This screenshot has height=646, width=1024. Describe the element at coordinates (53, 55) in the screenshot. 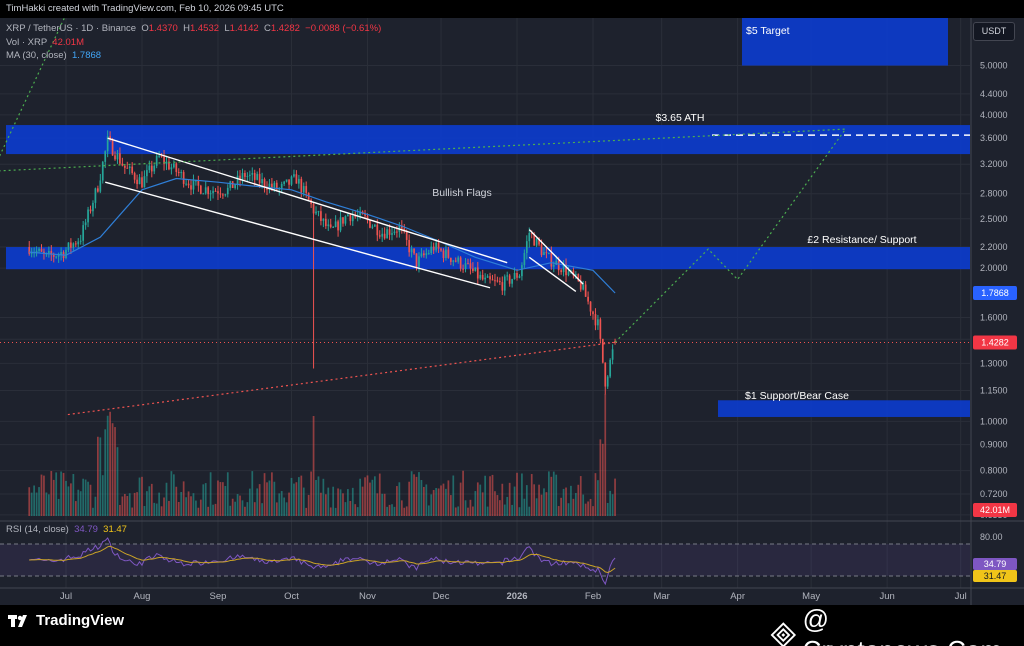

I see `ma-legend: MA (30, close) 1.7868` at that location.